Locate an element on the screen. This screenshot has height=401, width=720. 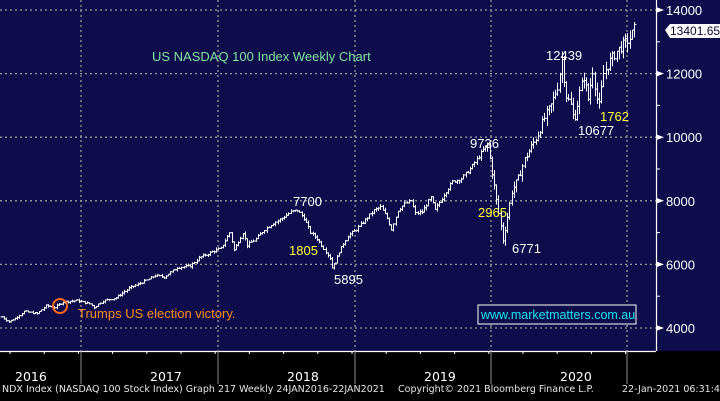
annotation-price: 6771 is located at coordinates (526, 248).